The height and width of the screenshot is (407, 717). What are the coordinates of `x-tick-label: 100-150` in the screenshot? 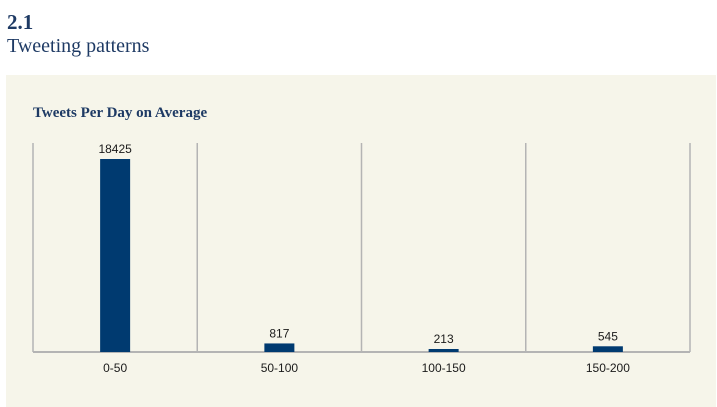 It's located at (444, 368).